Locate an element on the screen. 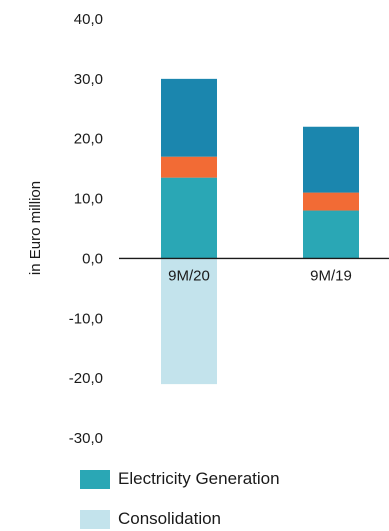 The height and width of the screenshot is (531, 389). legend-item-electricity-generation: Electricity Generation is located at coordinates (230, 479).